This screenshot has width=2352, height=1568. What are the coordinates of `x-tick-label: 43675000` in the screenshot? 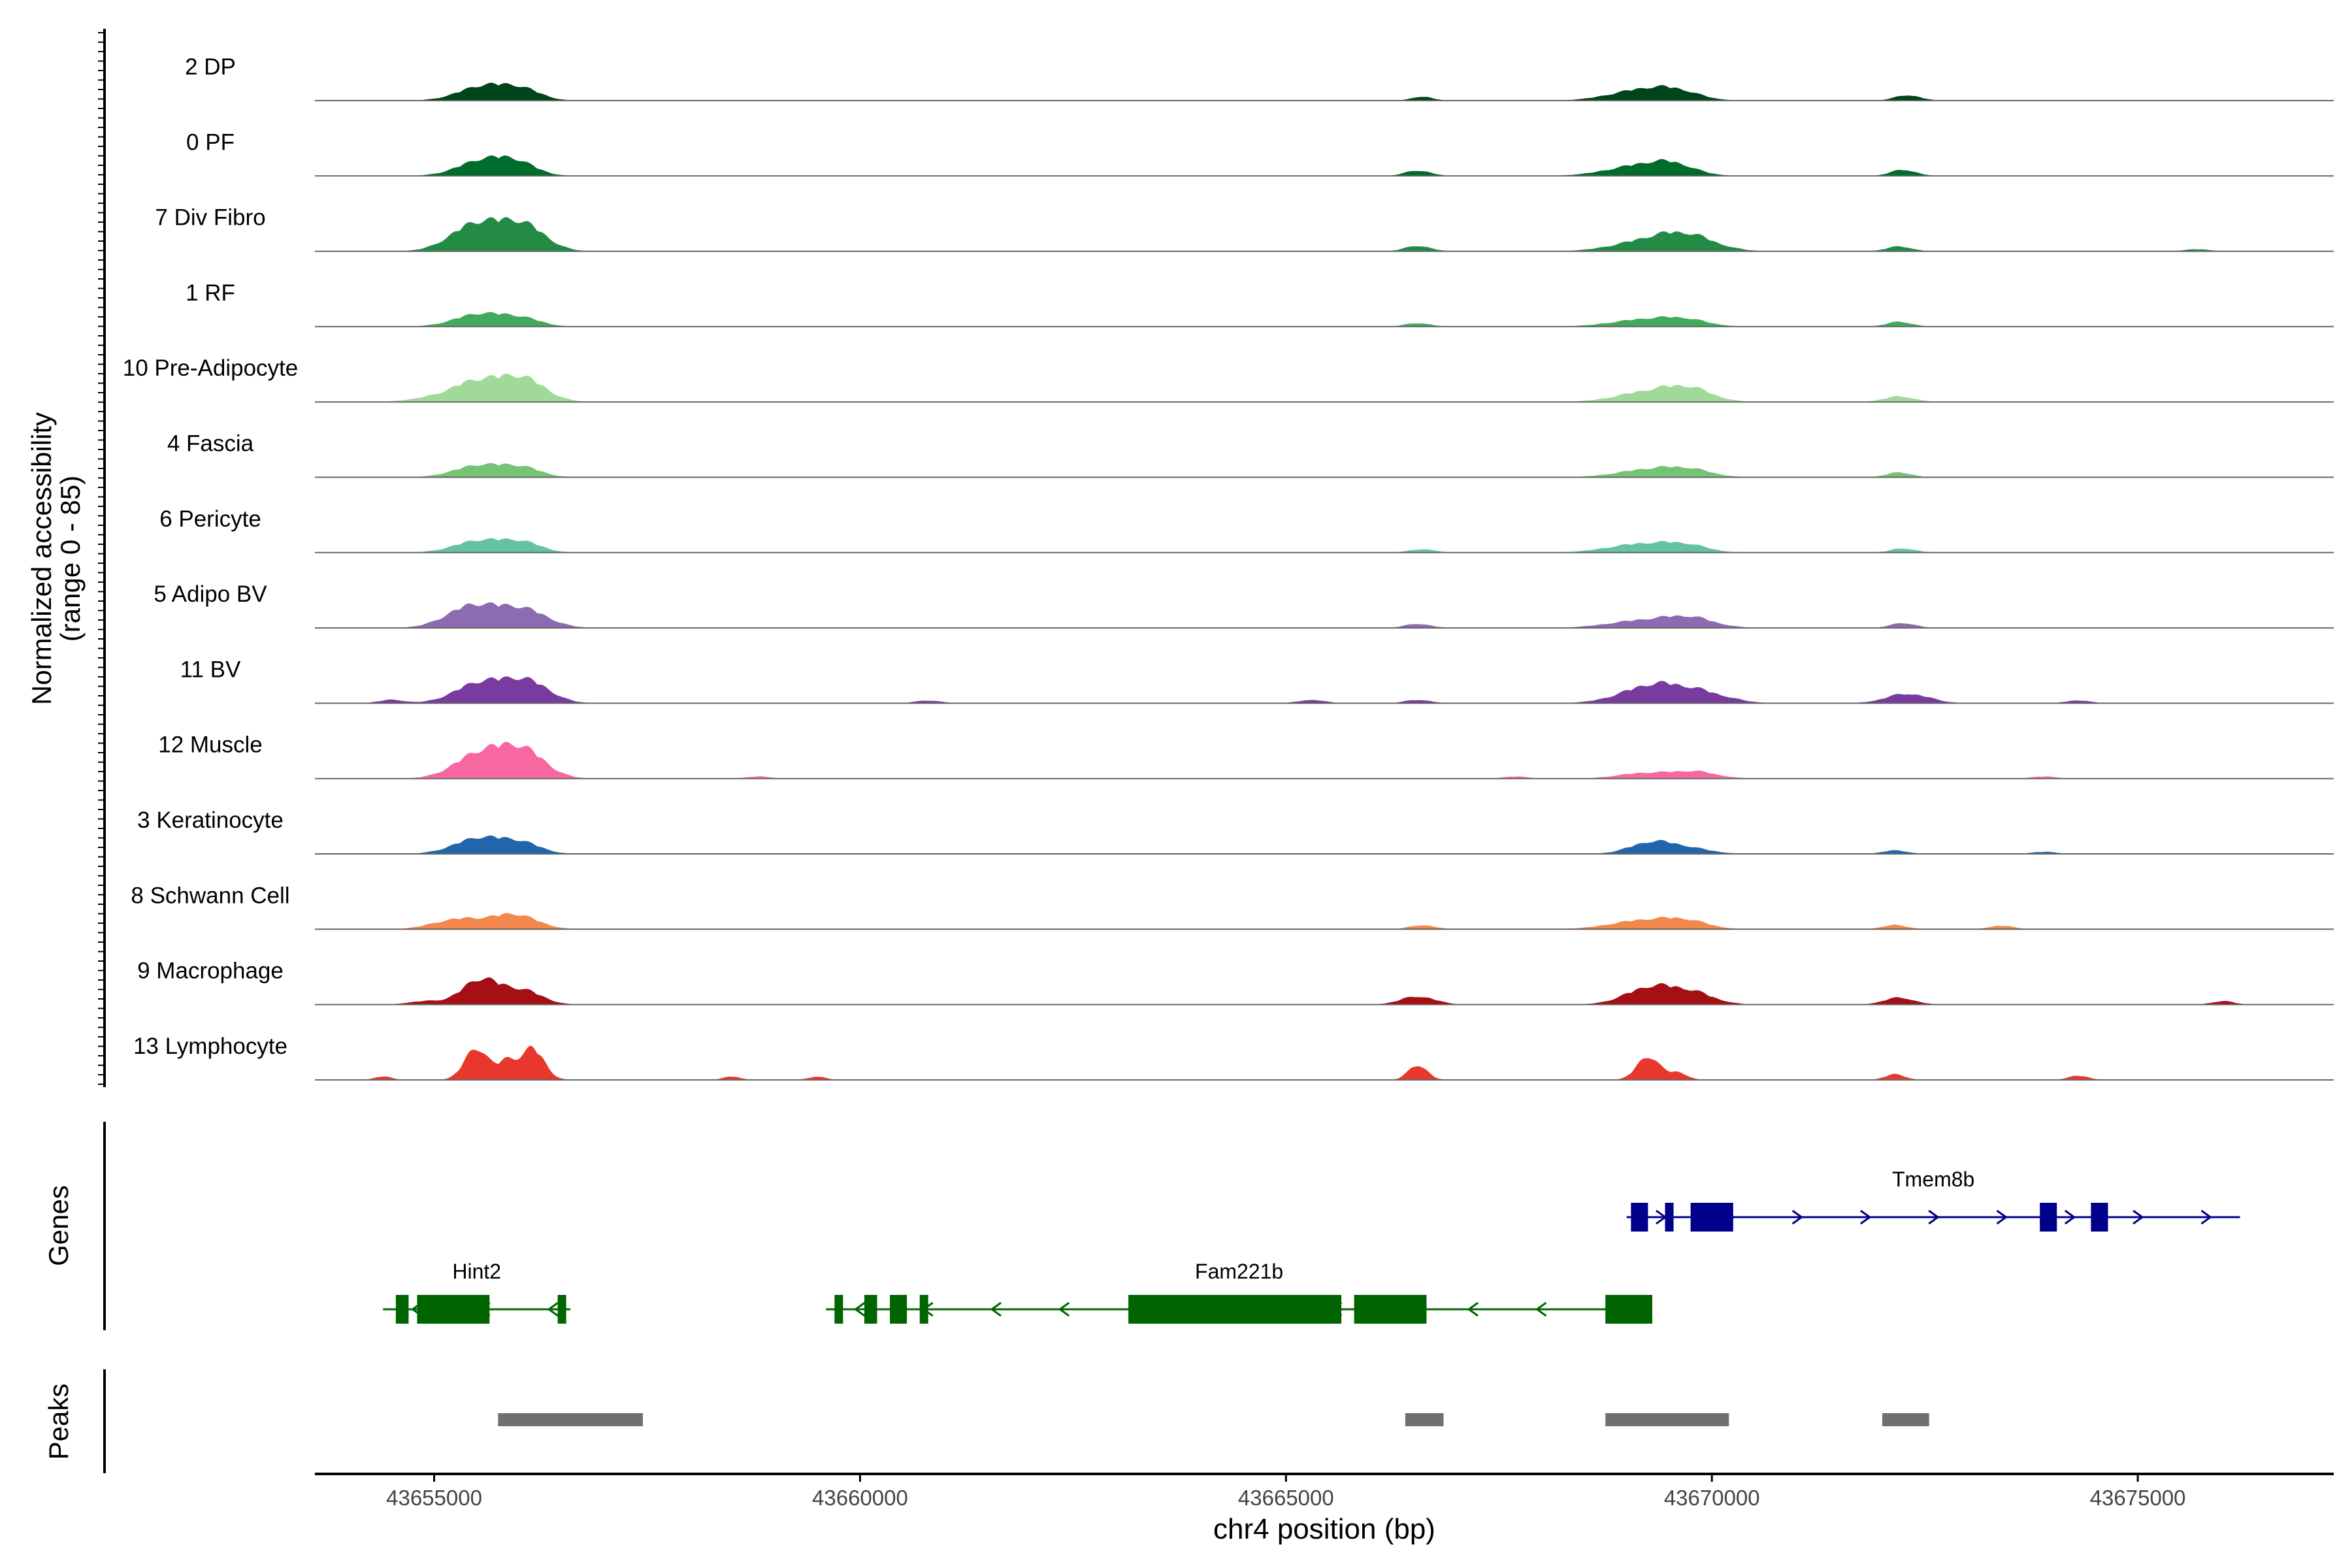 It's located at (2138, 1498).